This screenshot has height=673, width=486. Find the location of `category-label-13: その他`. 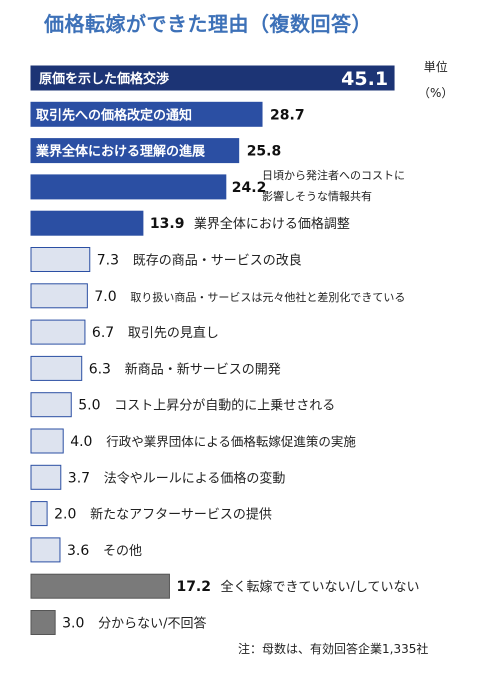

category-label-13: その他 is located at coordinates (122, 551).